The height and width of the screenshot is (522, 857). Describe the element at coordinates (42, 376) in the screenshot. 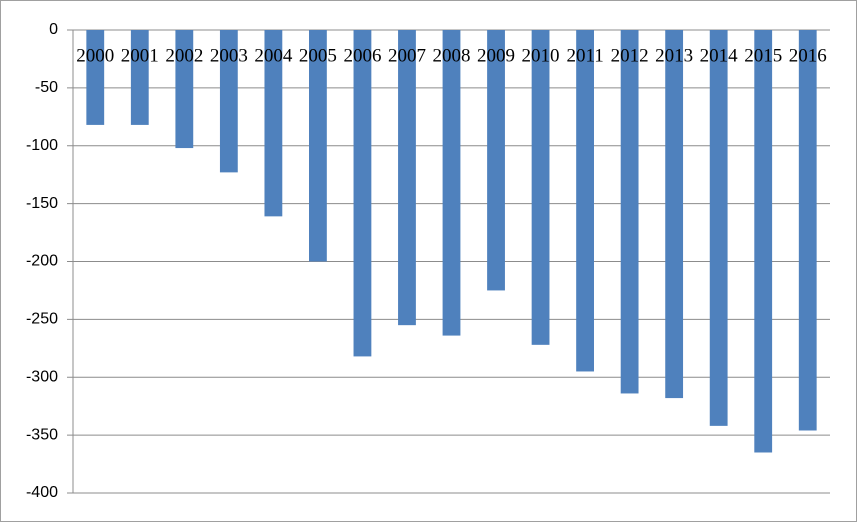

I see `y-tick-label: -300` at that location.